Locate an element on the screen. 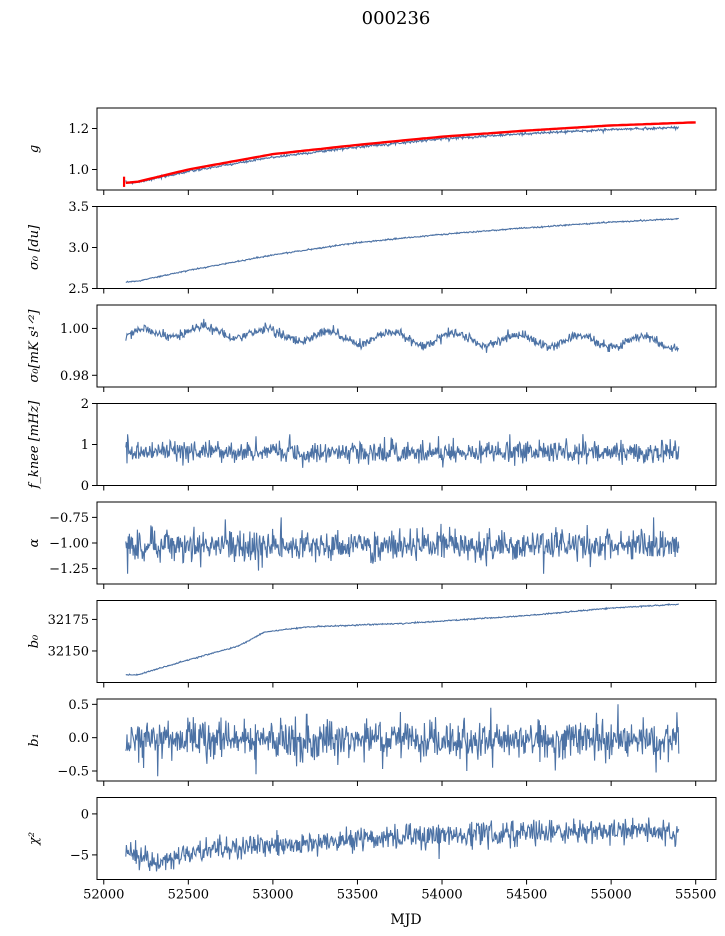 This screenshot has height=936, width=725. y-tick-label: 2.5 is located at coordinates (78, 289).